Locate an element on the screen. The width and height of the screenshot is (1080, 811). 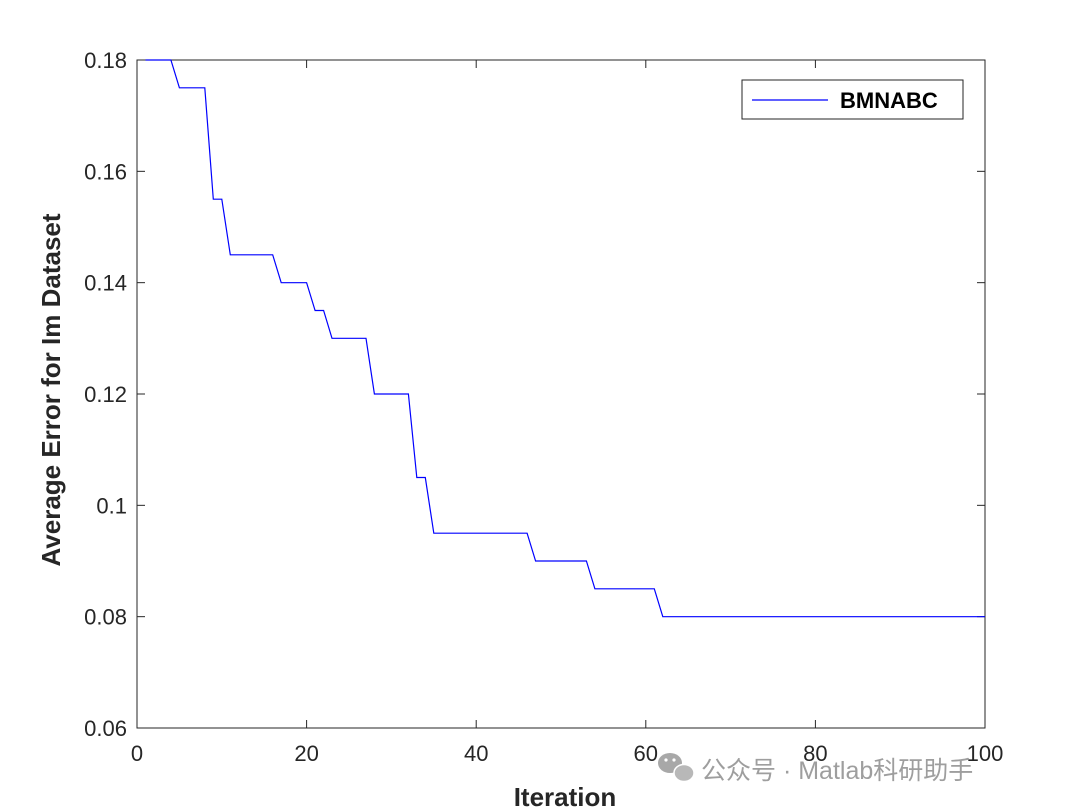
watermark: 公众号 · Matlab科研助手 is located at coordinates (815, 769).